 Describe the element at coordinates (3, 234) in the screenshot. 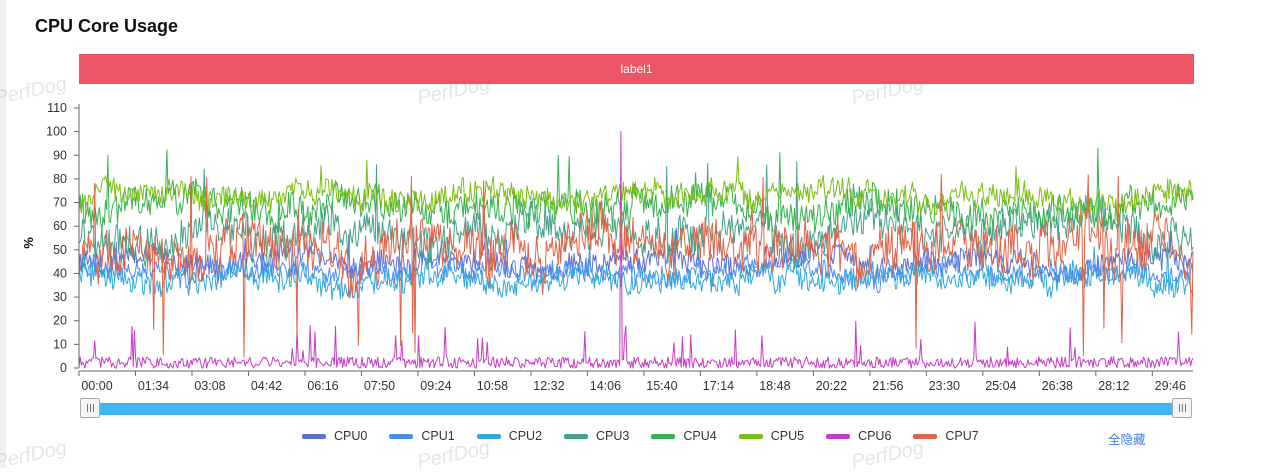

I see `left-rail` at that location.